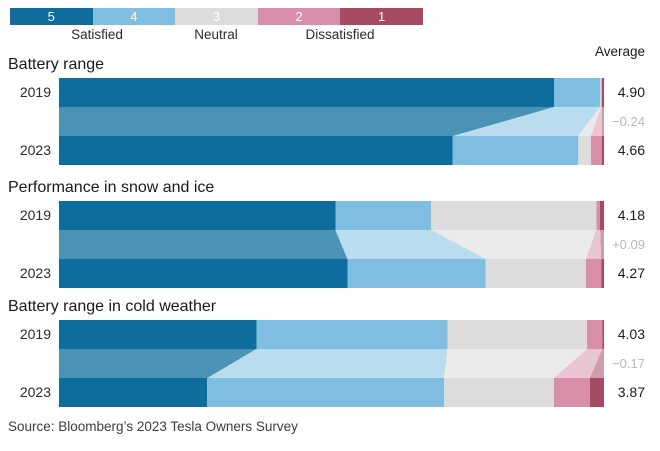  I want to click on average-value-2023: 4.66, so click(631, 150).